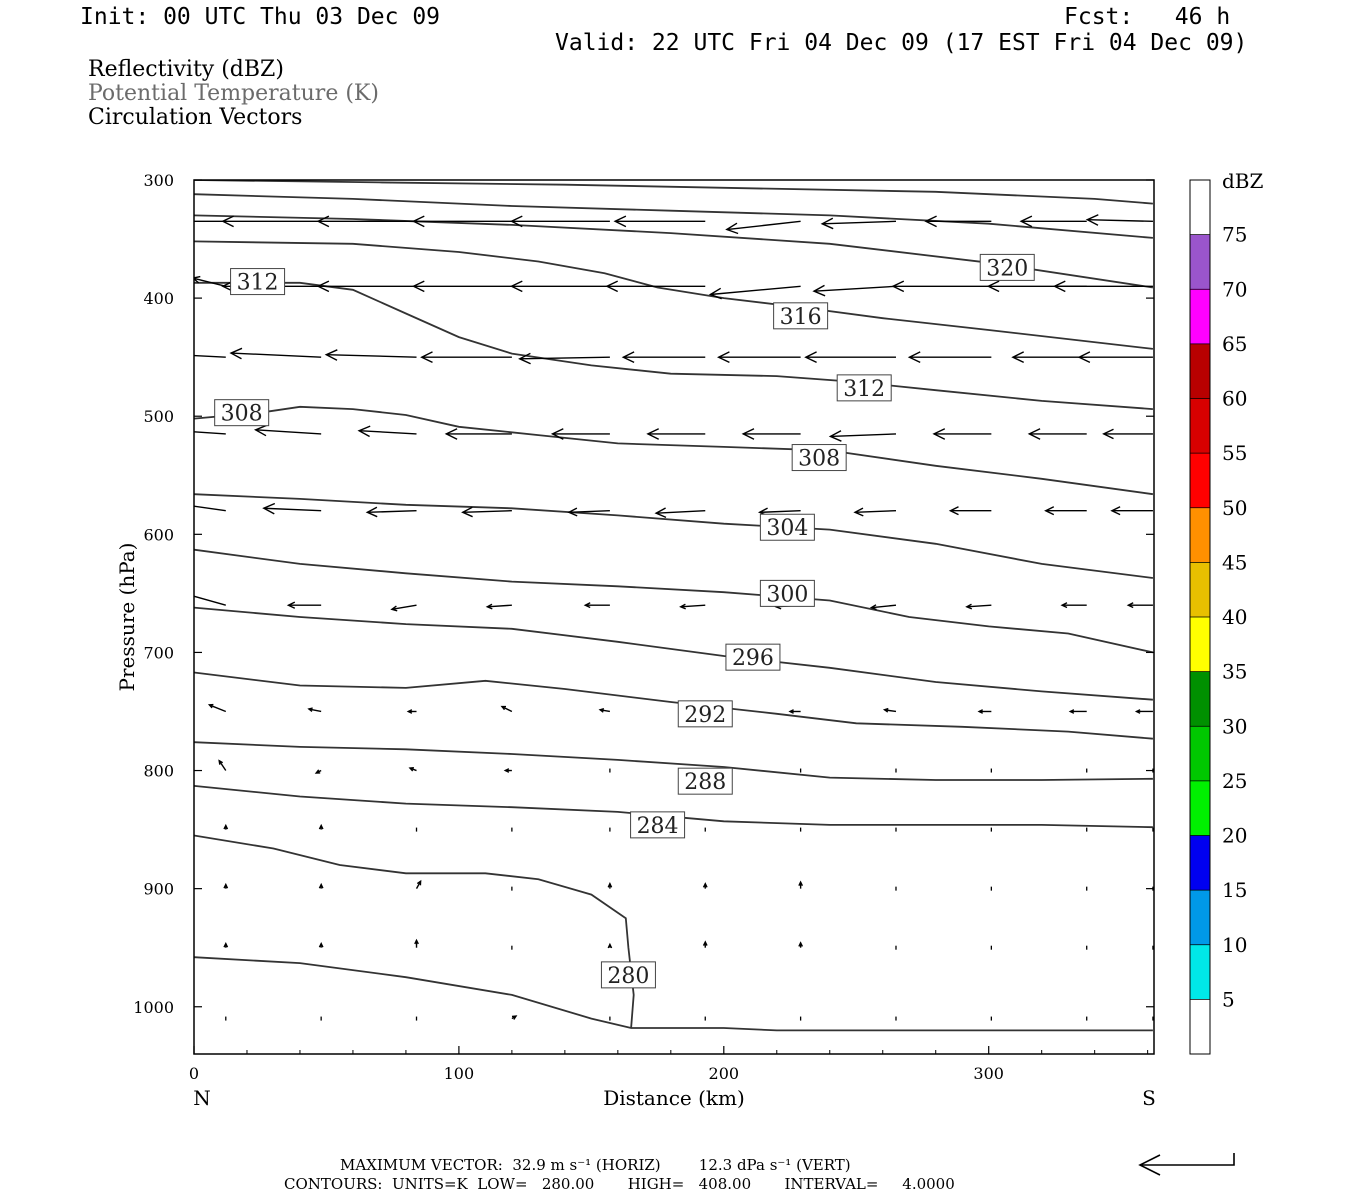 The width and height of the screenshot is (1350, 1200). Describe the element at coordinates (1234, 562) in the screenshot. I see `colorbar-level-label: 45` at that location.